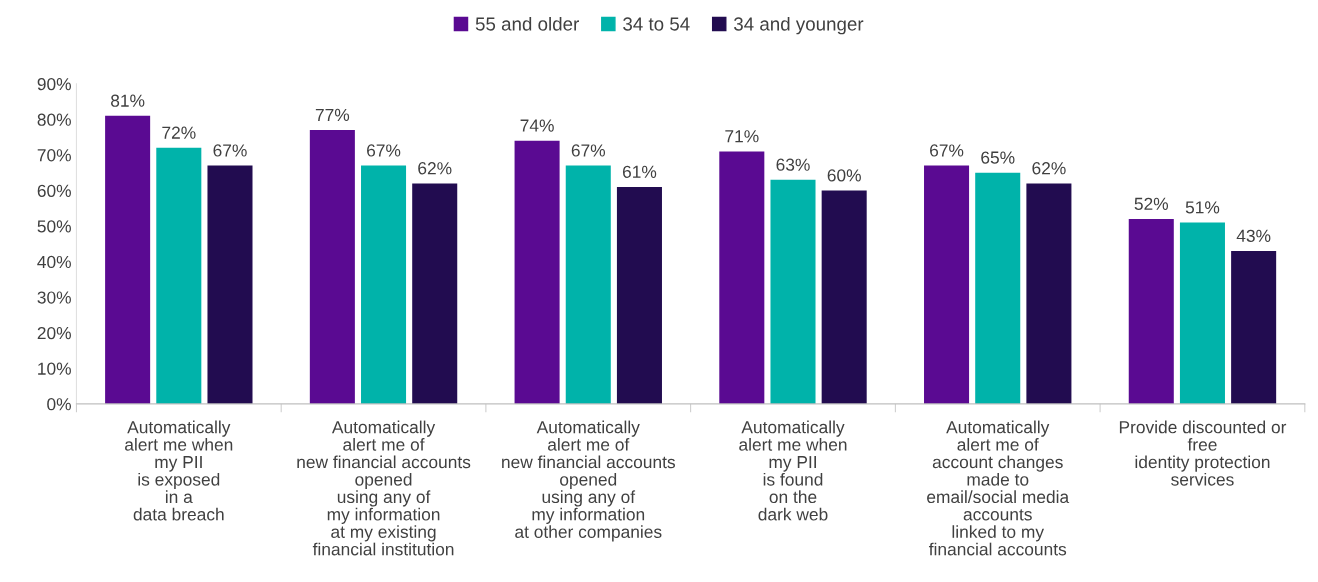 The height and width of the screenshot is (582, 1318). Describe the element at coordinates (179, 470) in the screenshot. I see `x-tick-label: Automatically alert me when my PII is exposed in a data breach` at that location.